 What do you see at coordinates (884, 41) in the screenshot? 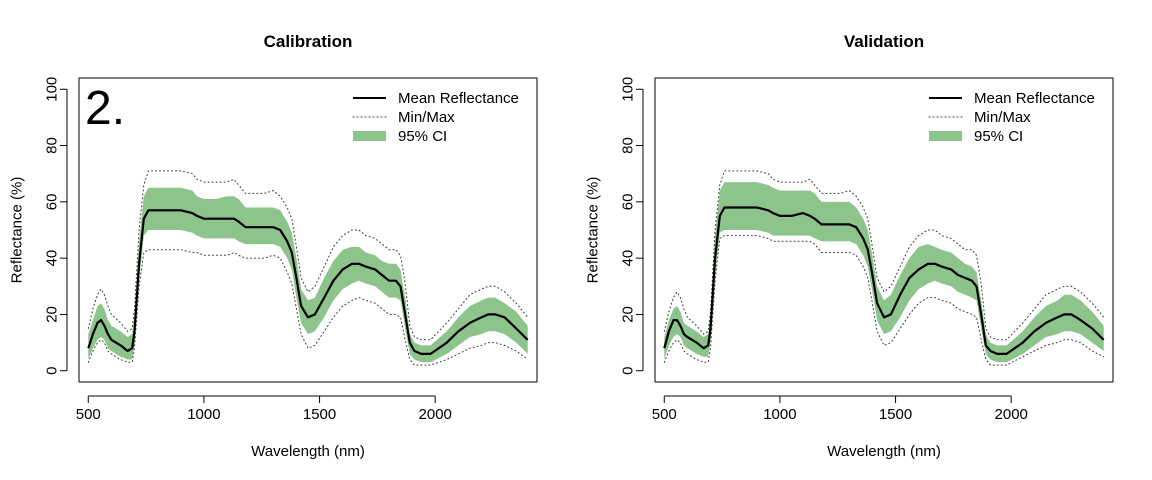
I see `chart-title: Validation` at bounding box center [884, 41].